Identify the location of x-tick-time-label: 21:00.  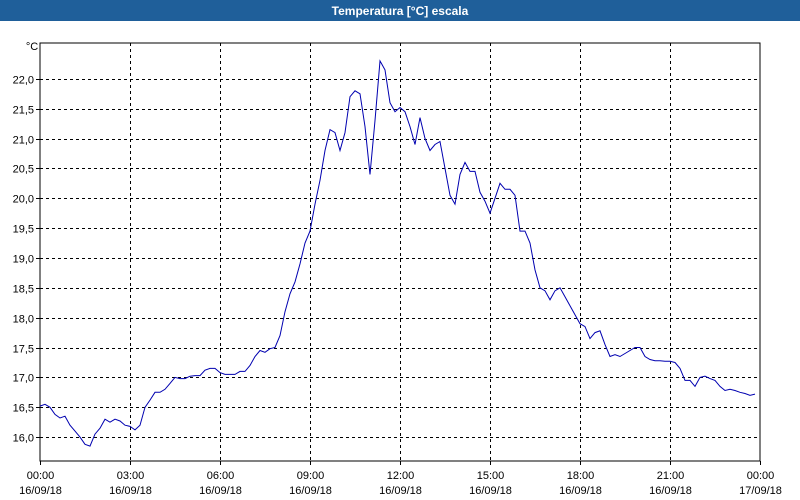
(671, 476).